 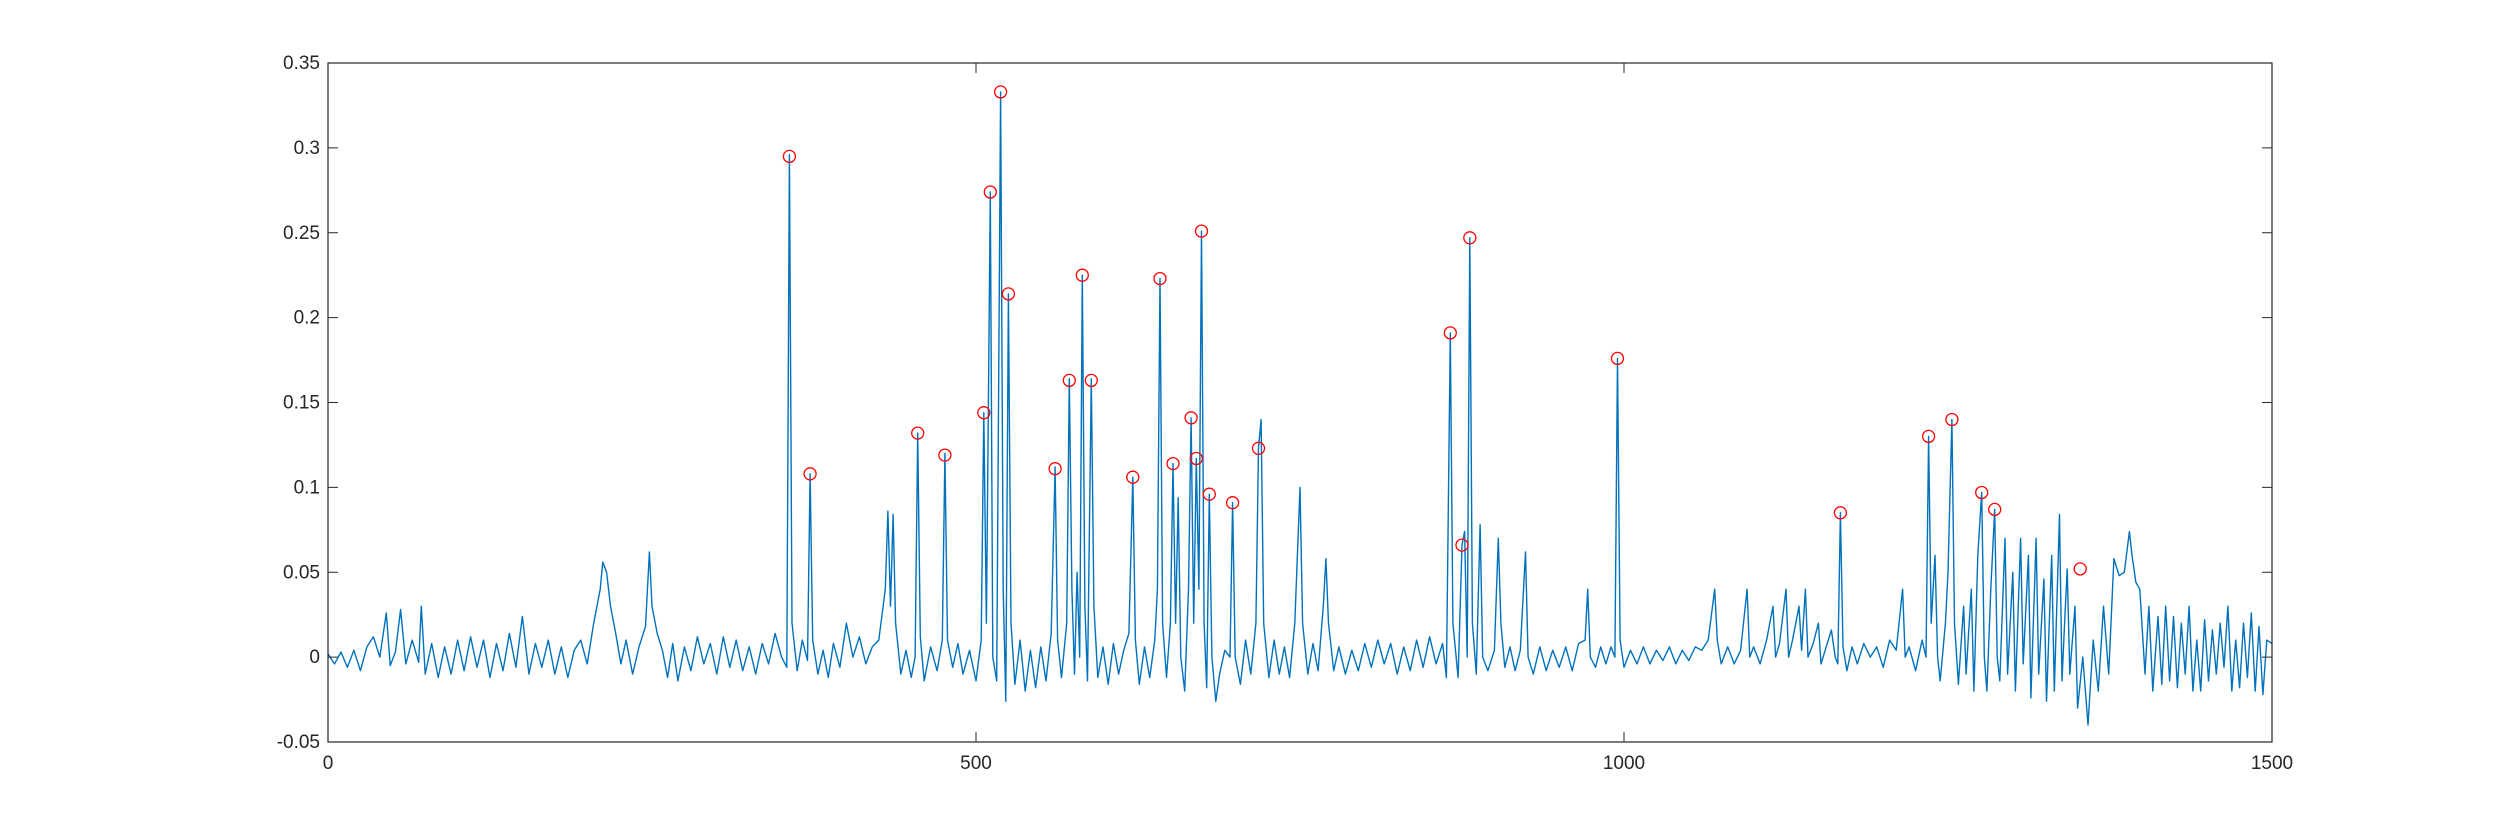 I want to click on y-tick-label: 0.35, so click(x=301, y=63).